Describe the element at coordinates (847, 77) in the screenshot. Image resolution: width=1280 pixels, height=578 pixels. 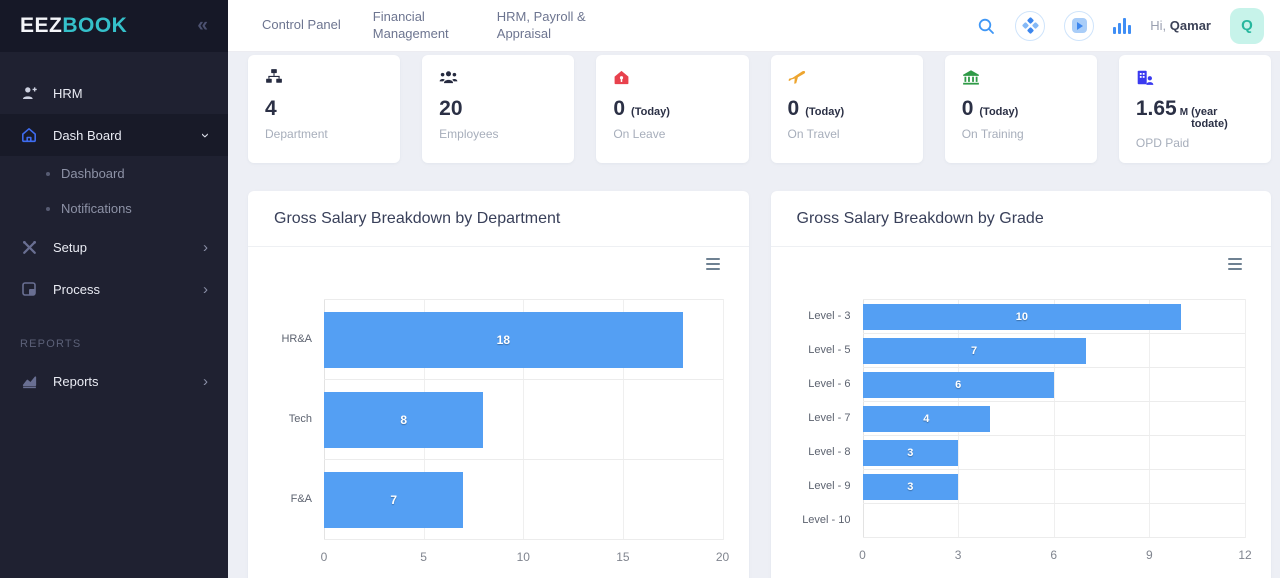
I see `plane-icon` at that location.